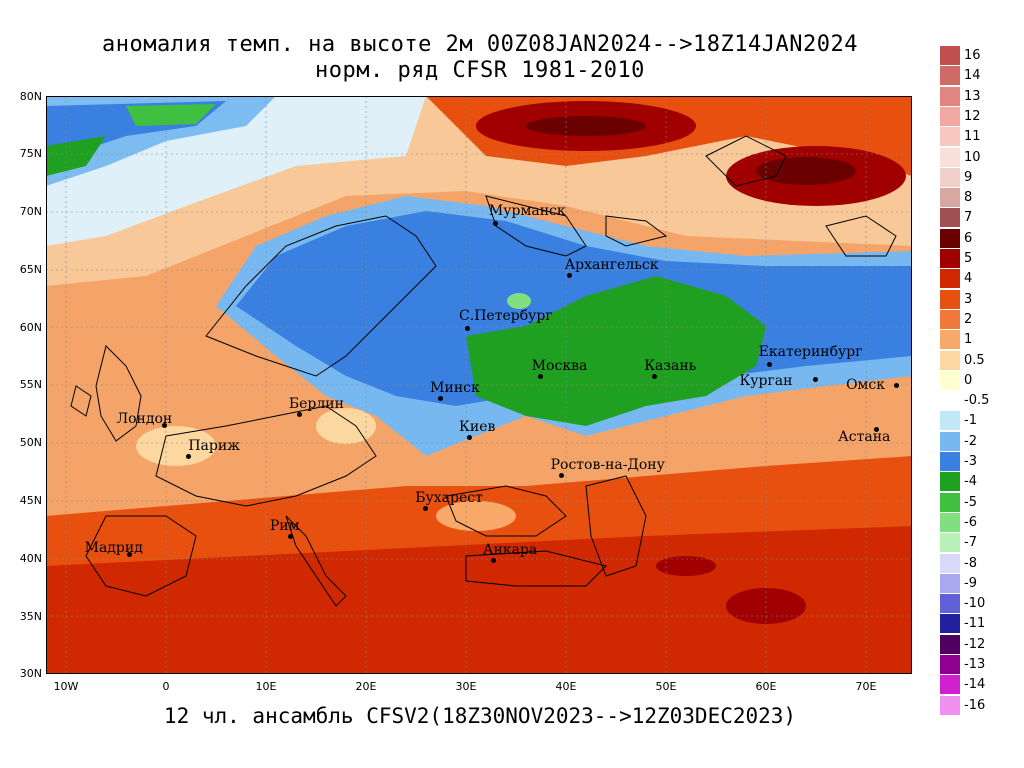 The width and height of the screenshot is (1024, 768). What do you see at coordinates (970, 522) in the screenshot?
I see `legend-label: -6` at bounding box center [970, 522].